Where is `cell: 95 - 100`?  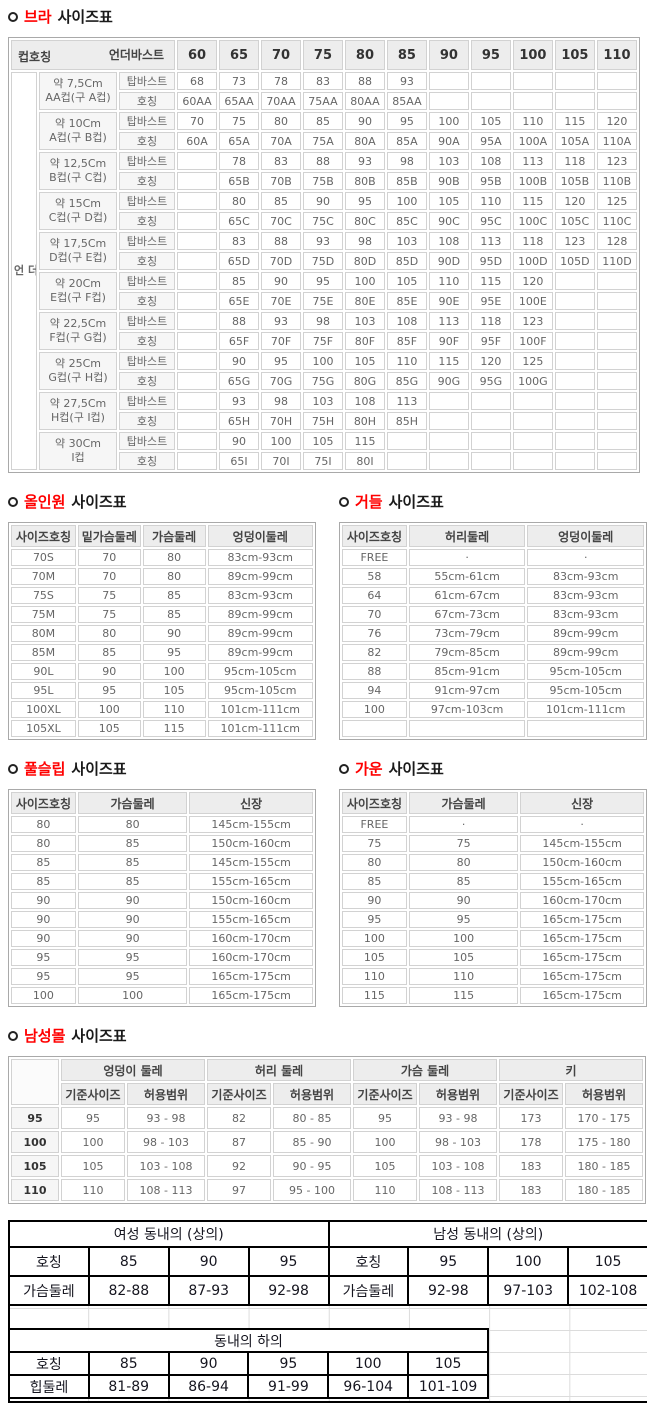 cell: 95 - 100 is located at coordinates (312, 1190).